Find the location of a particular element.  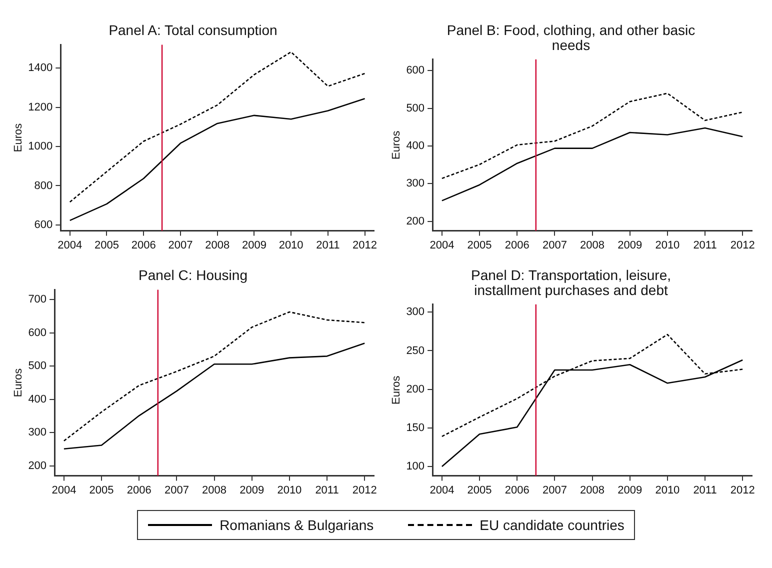

y-tick-label: 1200 is located at coordinates (40, 107).